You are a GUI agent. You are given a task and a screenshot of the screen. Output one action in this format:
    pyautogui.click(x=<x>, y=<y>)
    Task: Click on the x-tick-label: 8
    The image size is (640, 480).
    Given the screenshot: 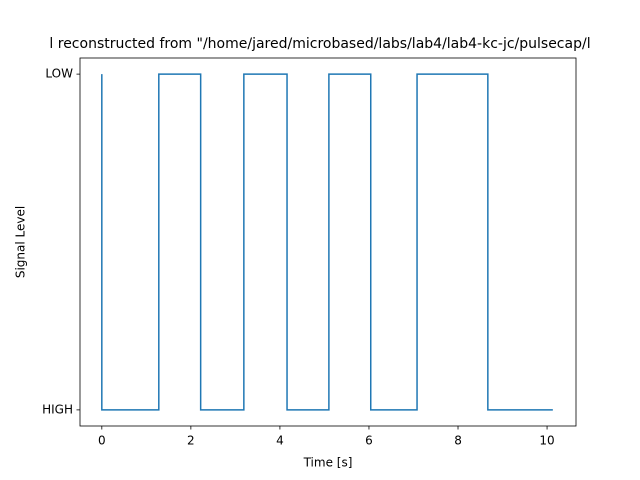 What is the action you would take?
    pyautogui.click(x=458, y=441)
    